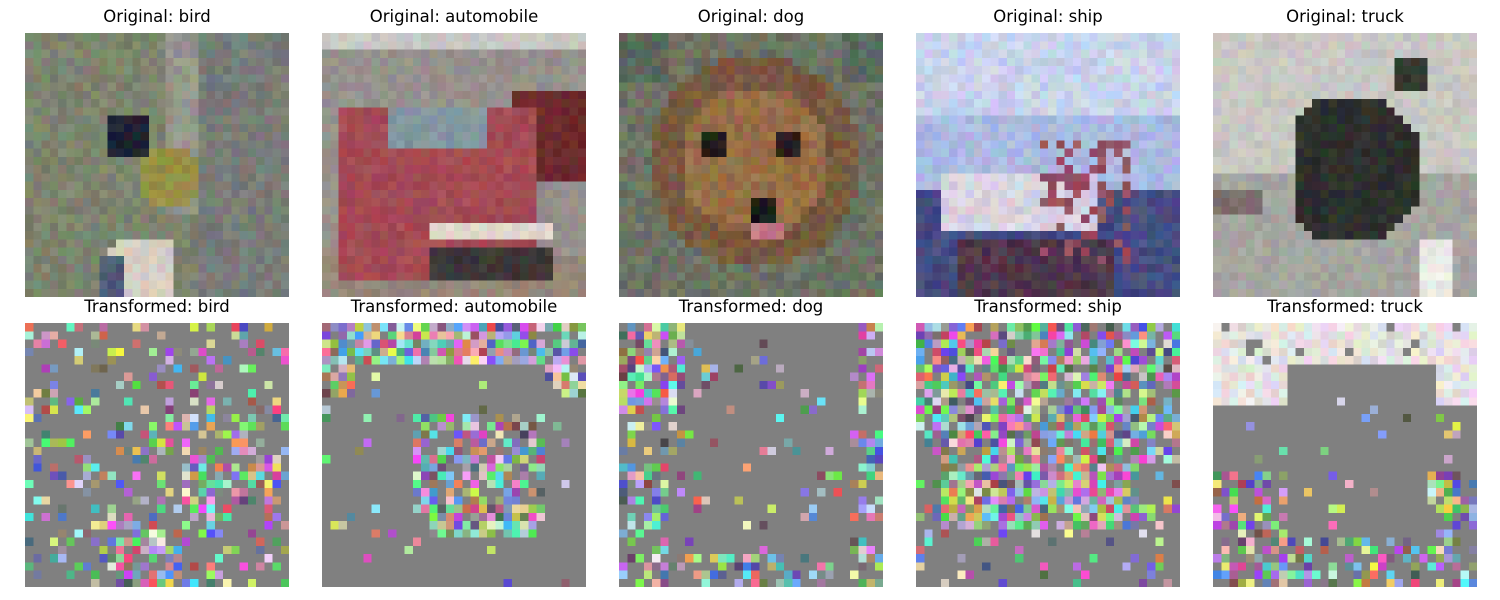 This screenshot has width=1500, height=600. I want to click on panel-title: Transformed: automobile, so click(454, 306).